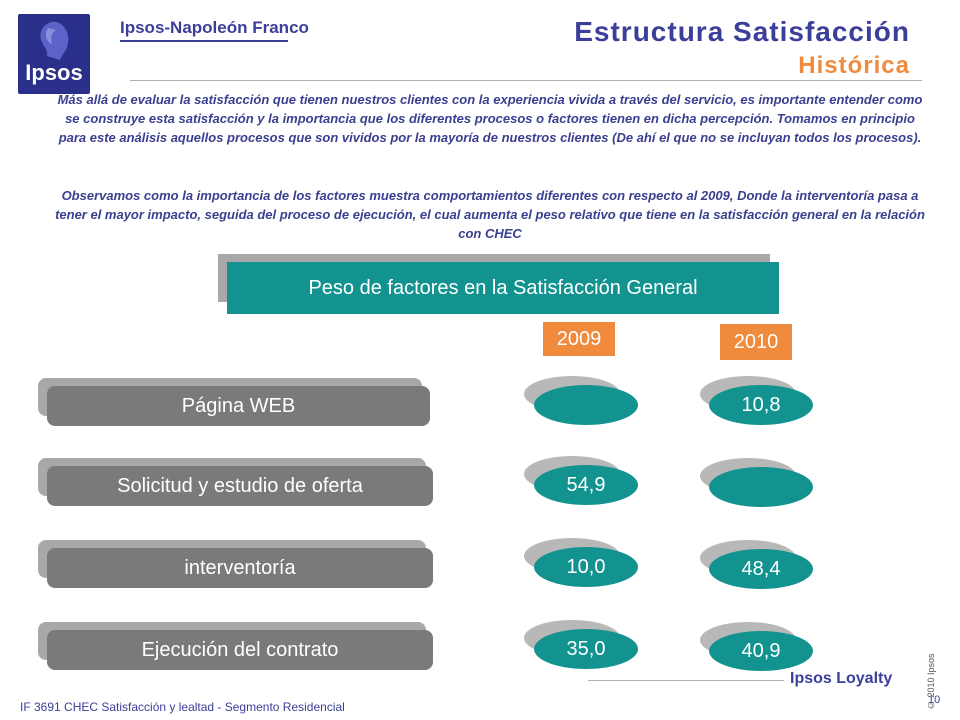 This screenshot has height=720, width=960. I want to click on brand-name: Ipsos-Napoleón Franco, so click(214, 27).